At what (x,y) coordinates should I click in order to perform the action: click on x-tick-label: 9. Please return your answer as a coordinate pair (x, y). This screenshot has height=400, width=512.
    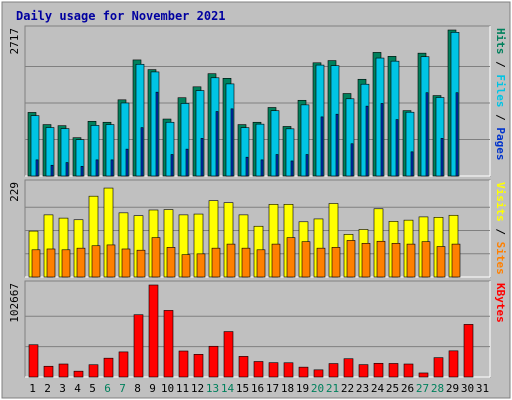
    Looking at the image, I should click on (152, 388).